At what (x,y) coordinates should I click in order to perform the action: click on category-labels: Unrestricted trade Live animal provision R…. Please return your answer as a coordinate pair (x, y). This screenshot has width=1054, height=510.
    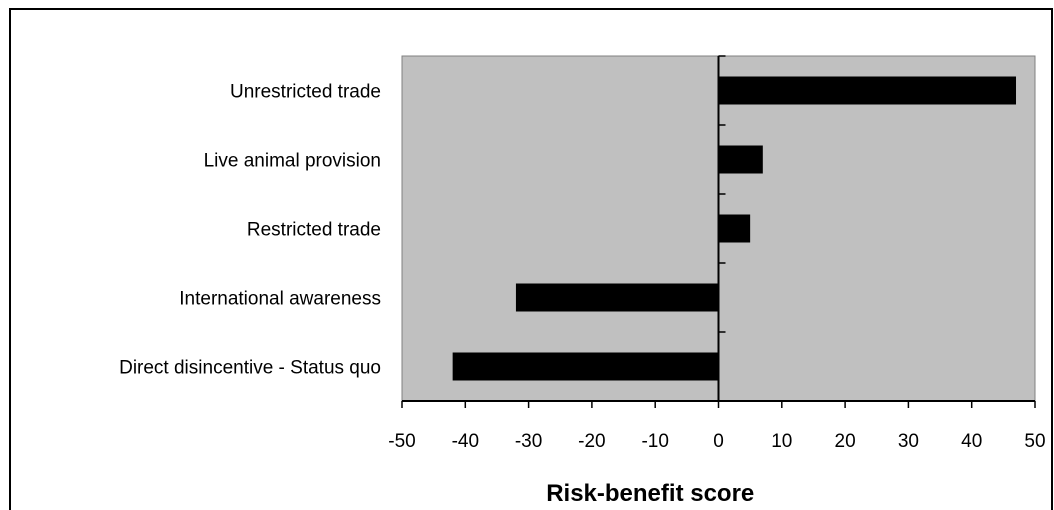
    Looking at the image, I should click on (250, 230).